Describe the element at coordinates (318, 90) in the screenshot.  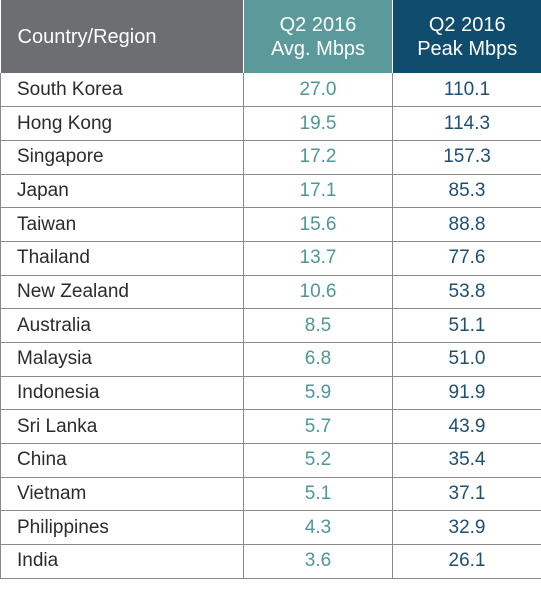
I see `cell-avg-mbps: 27.0` at that location.